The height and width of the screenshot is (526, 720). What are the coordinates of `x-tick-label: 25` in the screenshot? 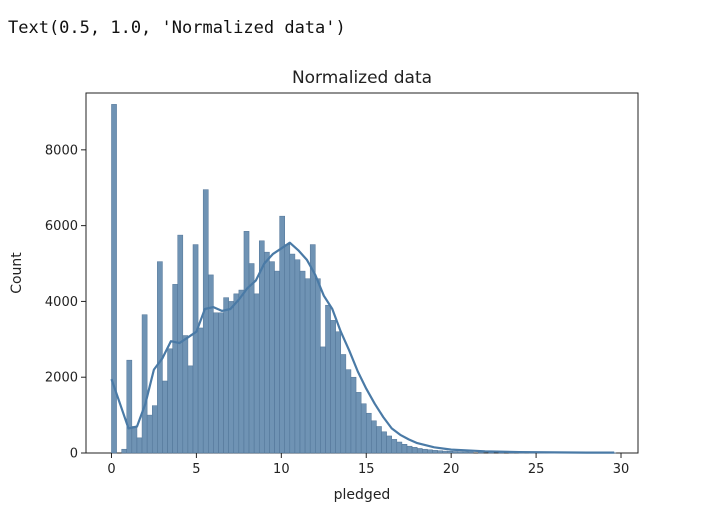 It's located at (536, 469).